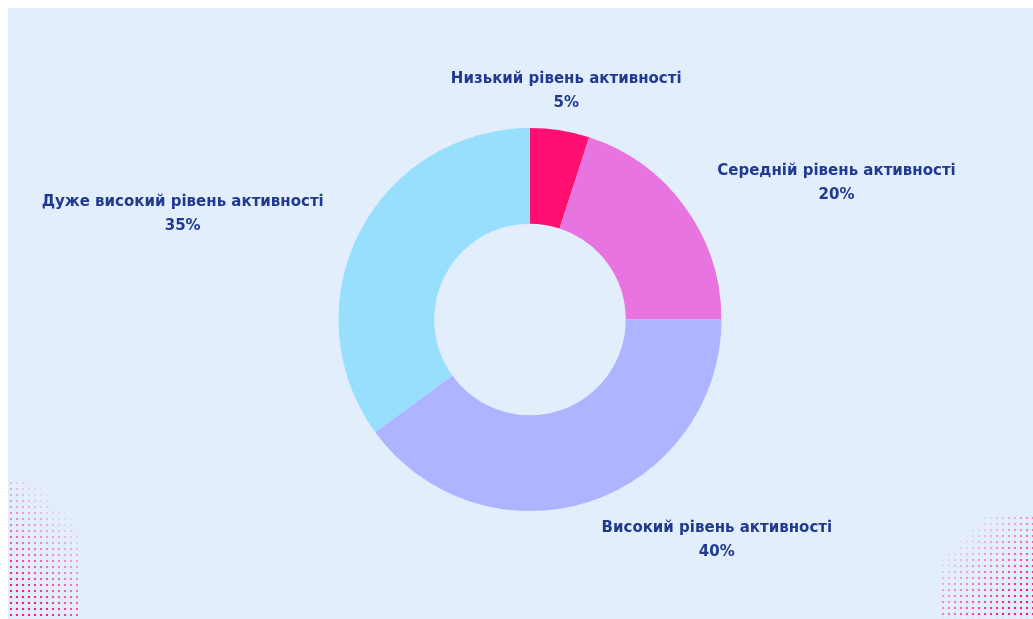 This screenshot has height=619, width=1033. Describe the element at coordinates (182, 225) in the screenshot. I see `data-label: 35%` at that location.